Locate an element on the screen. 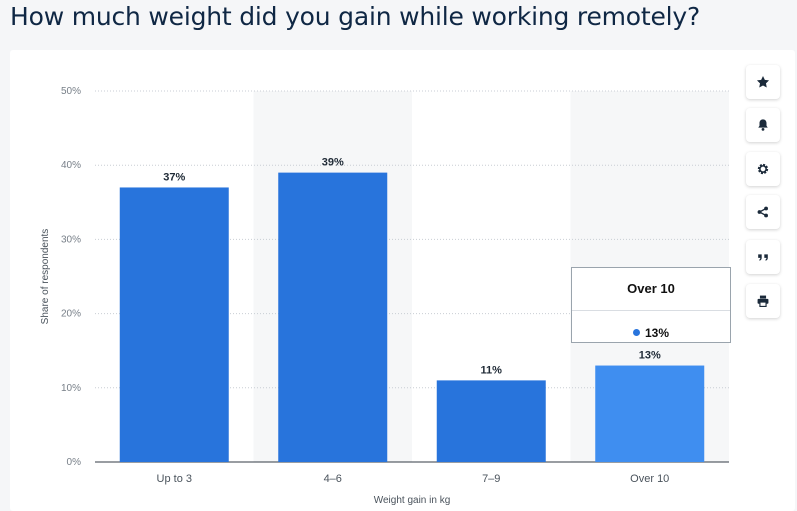 This screenshot has height=511, width=797. gear-icon is located at coordinates (763, 169).